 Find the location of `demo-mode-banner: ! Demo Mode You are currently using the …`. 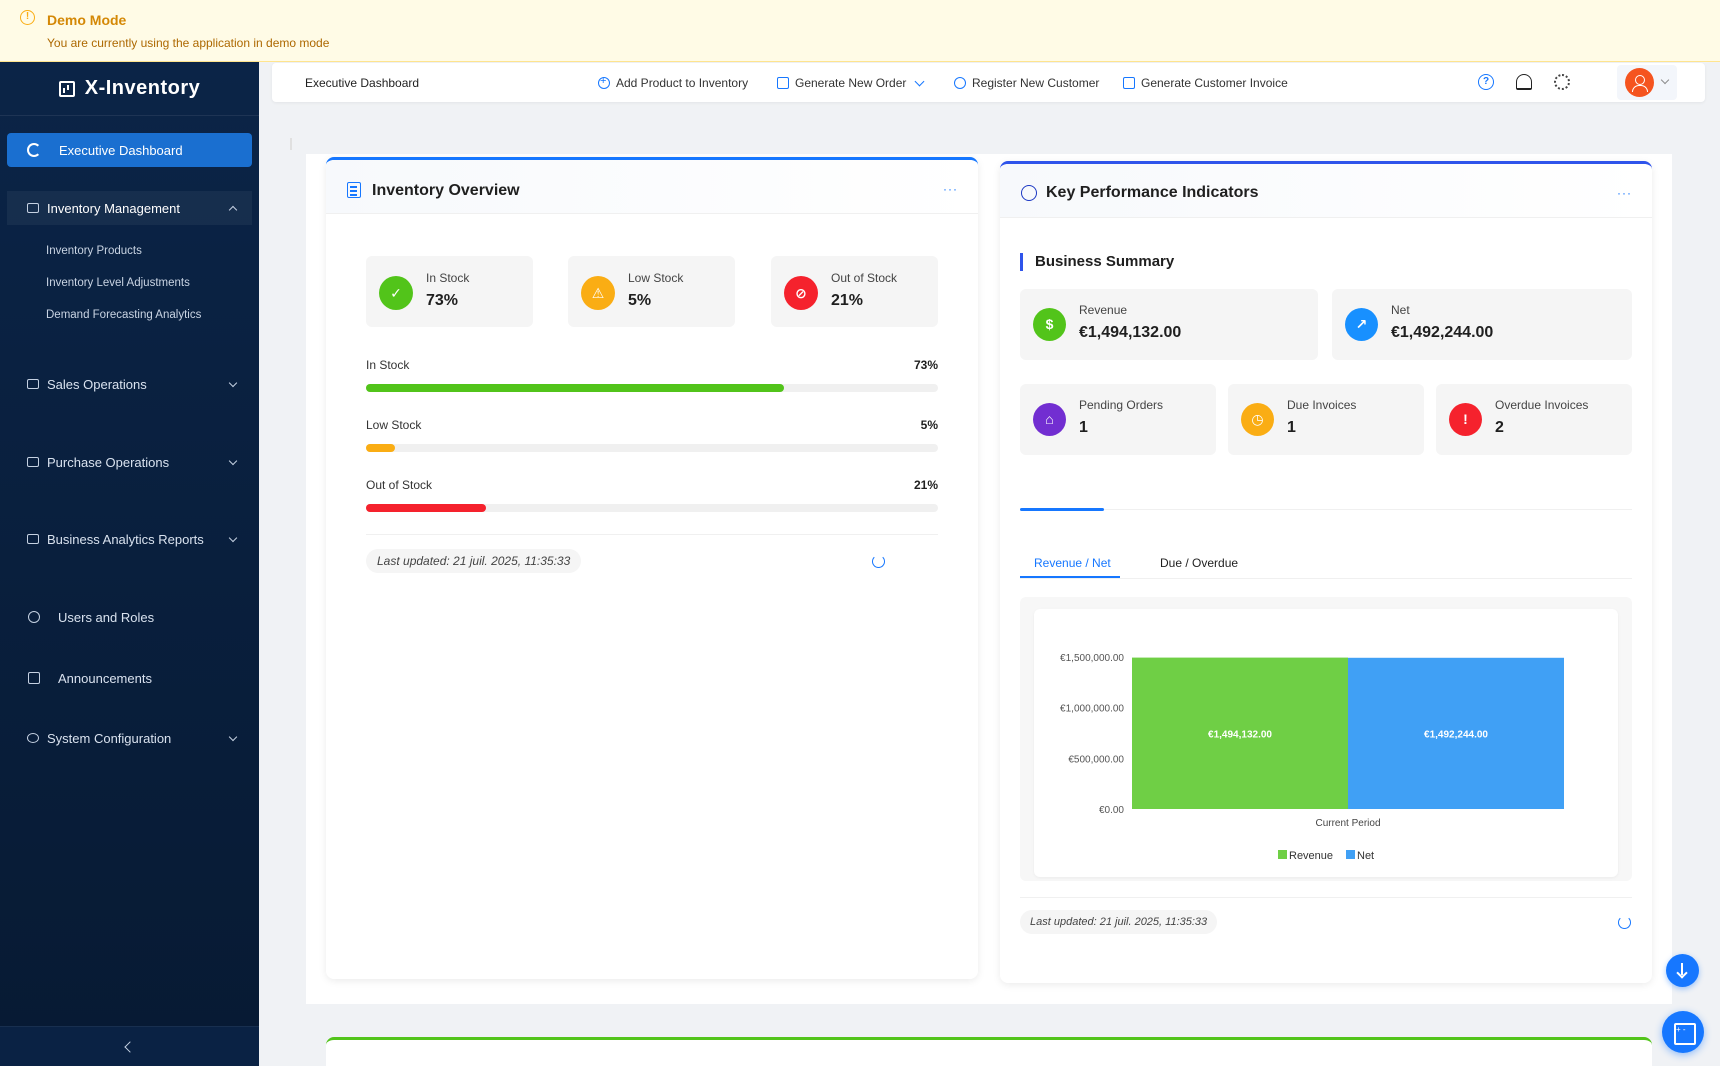

demo-mode-banner: ! Demo Mode You are currently using the … is located at coordinates (860, 31).